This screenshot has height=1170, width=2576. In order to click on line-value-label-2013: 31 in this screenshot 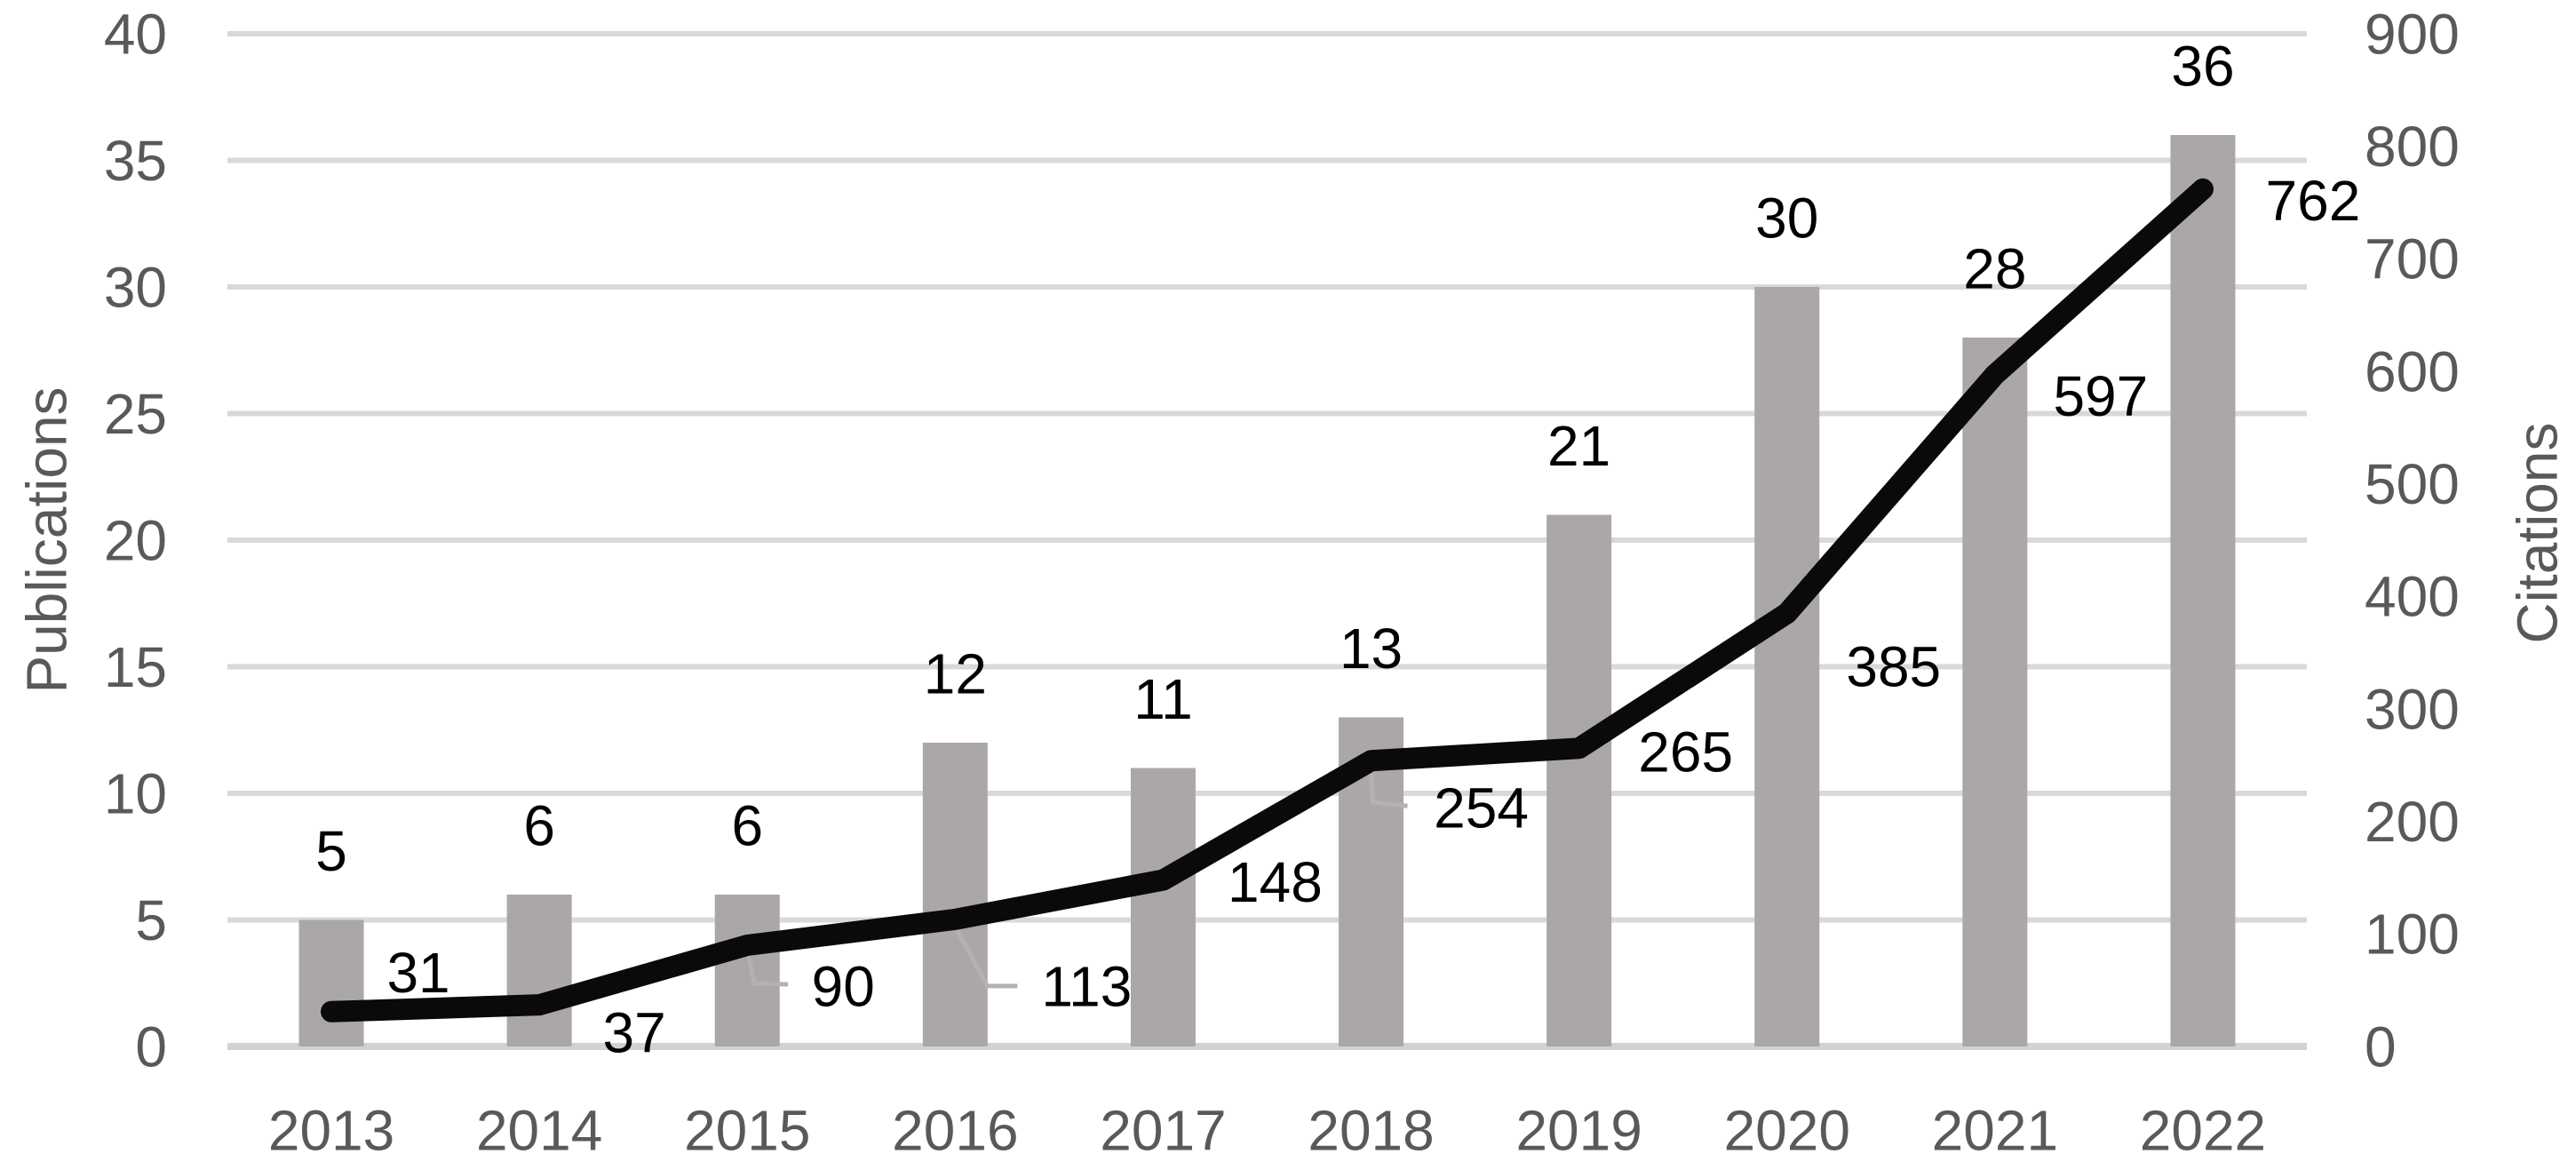, I will do `click(417, 973)`.